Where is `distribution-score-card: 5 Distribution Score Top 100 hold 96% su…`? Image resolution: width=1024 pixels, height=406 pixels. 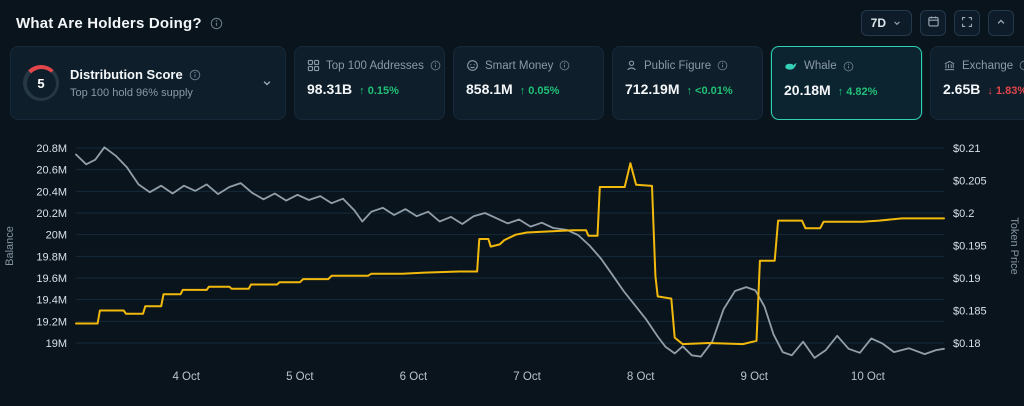 distribution-score-card: 5 Distribution Score Top 100 hold 96% su… is located at coordinates (148, 83).